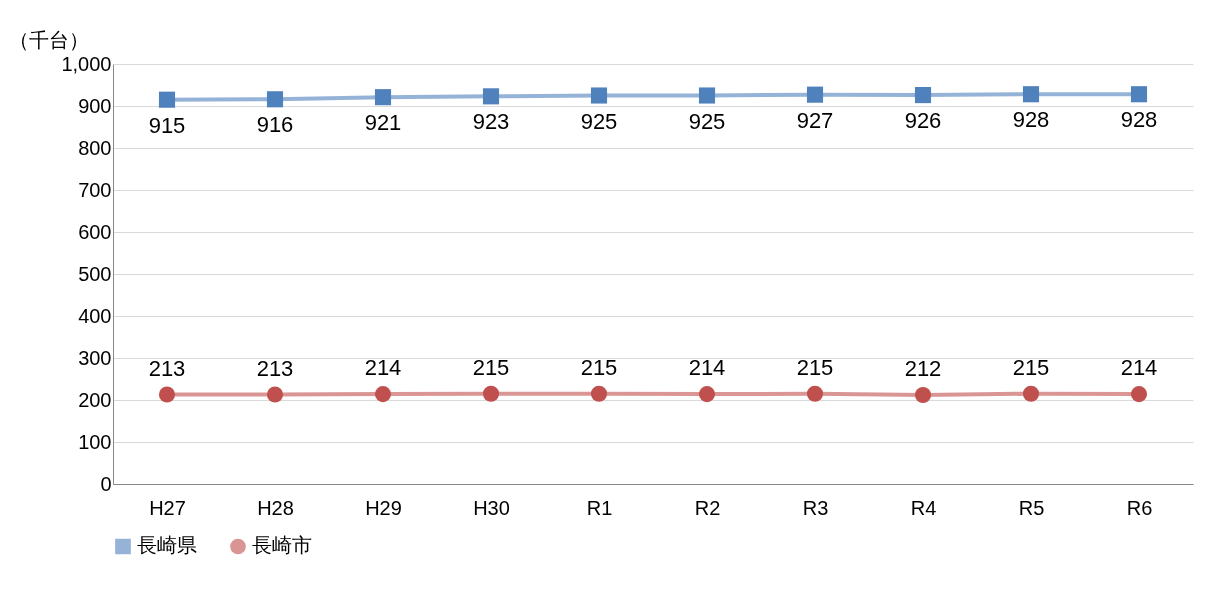  I want to click on legend-label: 長崎県, so click(167, 545).